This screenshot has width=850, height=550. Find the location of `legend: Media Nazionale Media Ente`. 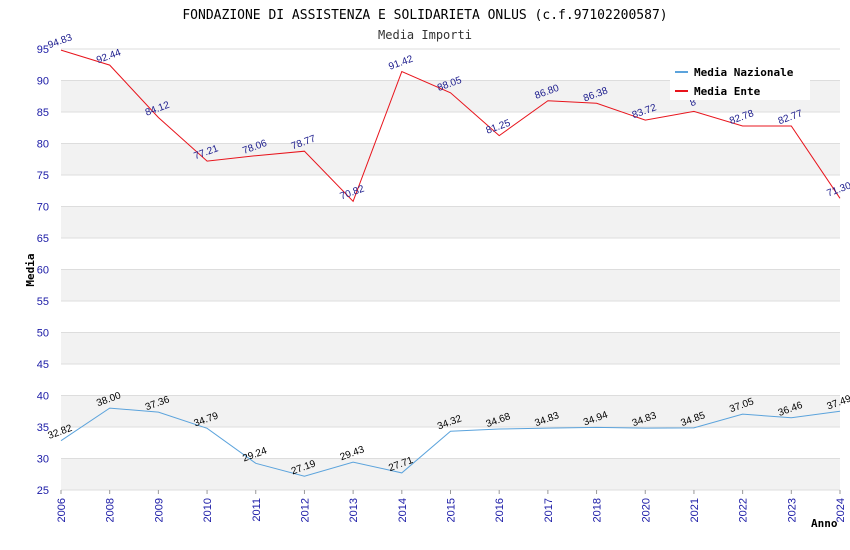

legend: Media Nazionale Media Ente is located at coordinates (740, 80).